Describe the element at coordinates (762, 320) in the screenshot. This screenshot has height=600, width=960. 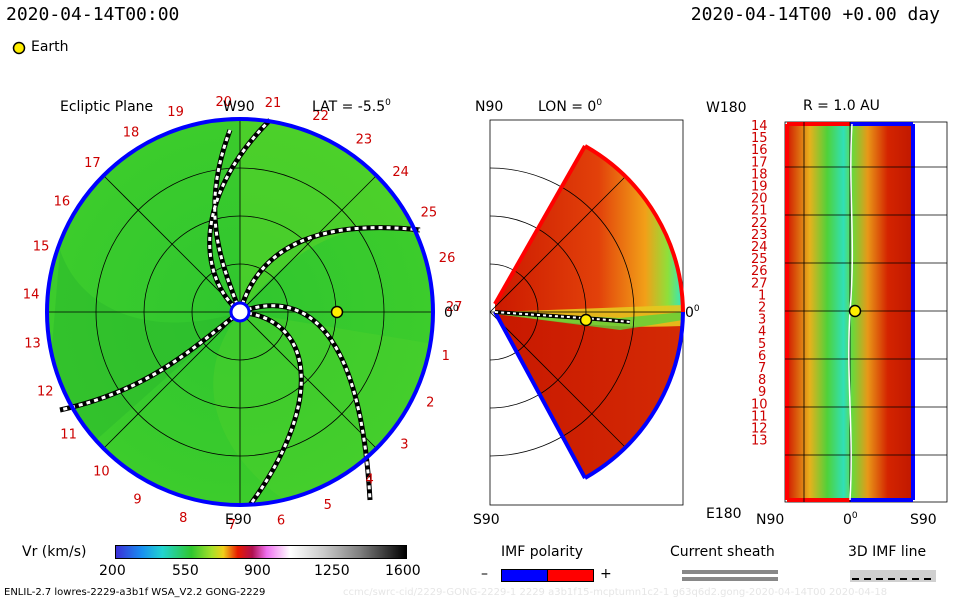
I see `radial-row-3: 3` at that location.